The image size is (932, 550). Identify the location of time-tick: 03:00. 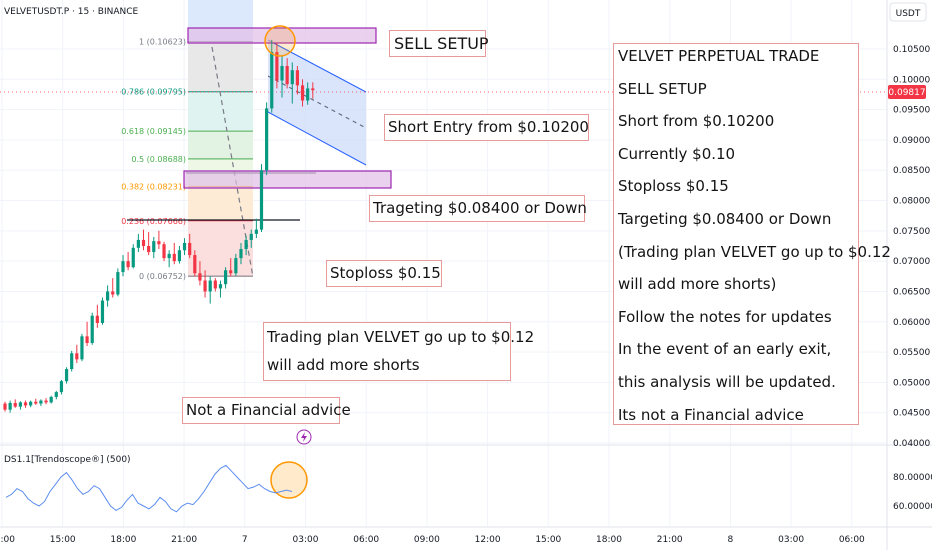
(791, 540).